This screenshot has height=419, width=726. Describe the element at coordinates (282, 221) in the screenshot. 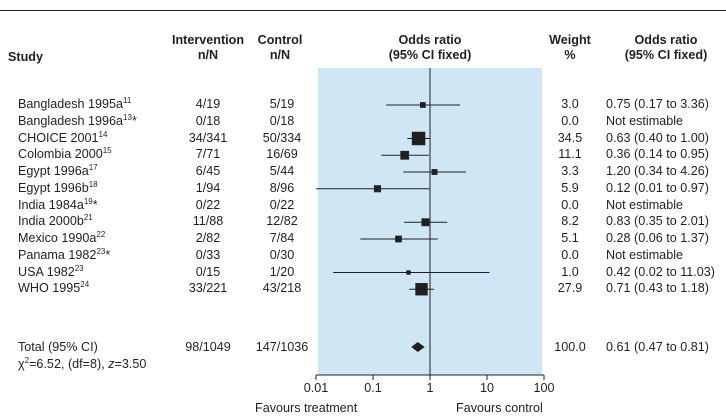

I see `control-value: 12/82` at that location.